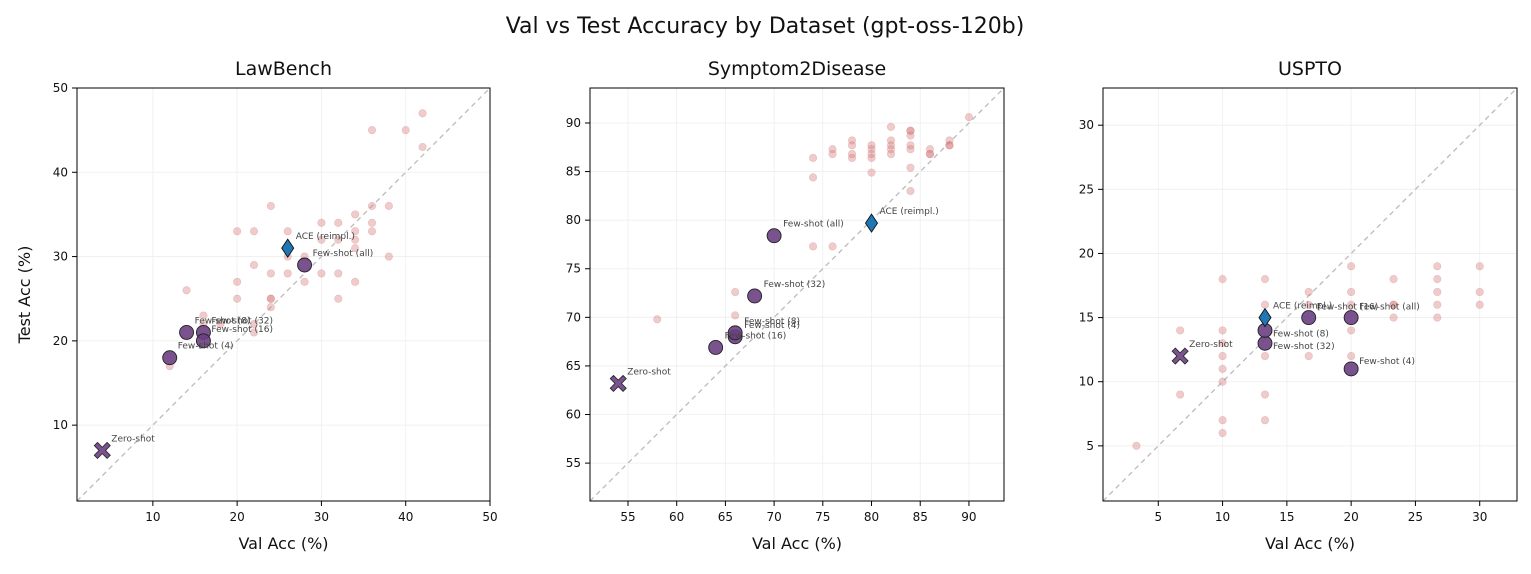  What do you see at coordinates (871, 223) in the screenshot?
I see `chart-symptom2disease-ace-reimpl-marker` at bounding box center [871, 223].